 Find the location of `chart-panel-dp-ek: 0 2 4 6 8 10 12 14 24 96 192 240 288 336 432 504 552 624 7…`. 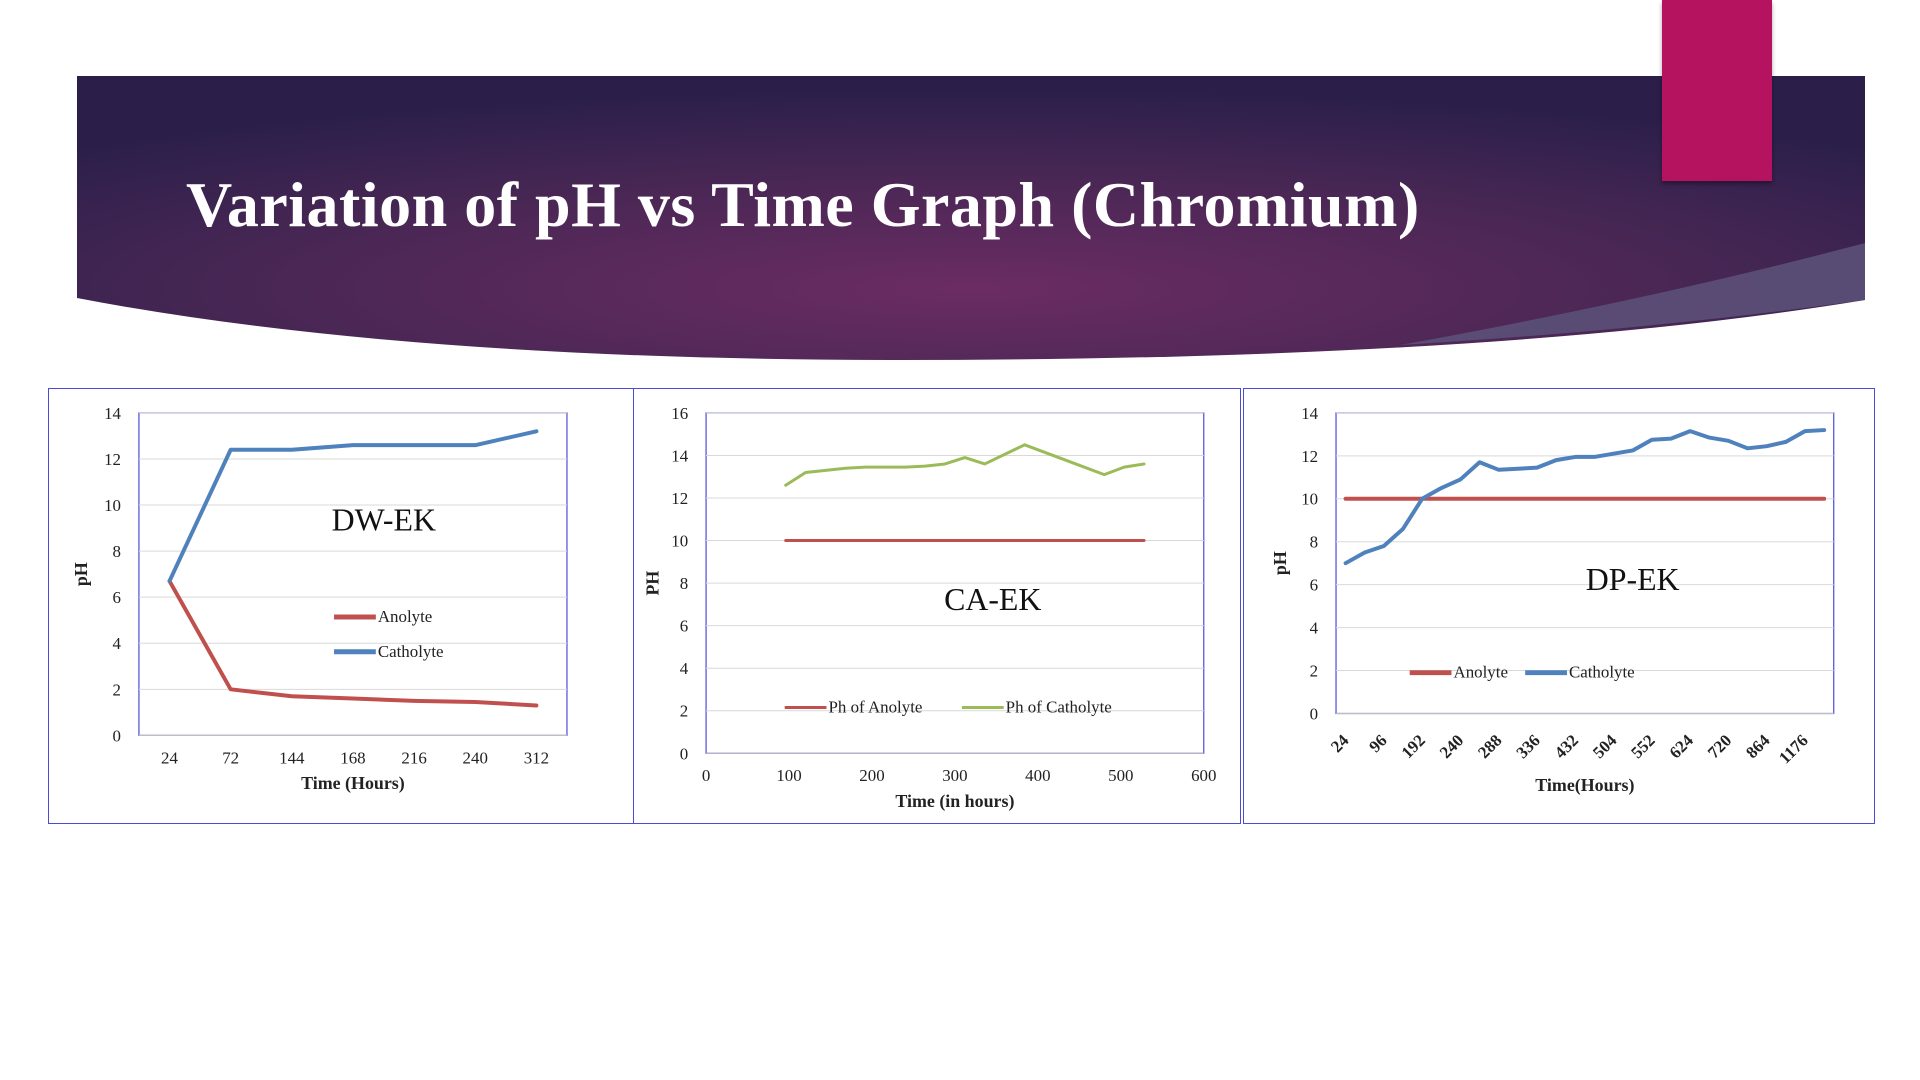

chart-panel-dp-ek: 0 2 4 6 8 10 12 14 24 96 192 240 288 336 432 504 552 624 7… is located at coordinates (1559, 606).